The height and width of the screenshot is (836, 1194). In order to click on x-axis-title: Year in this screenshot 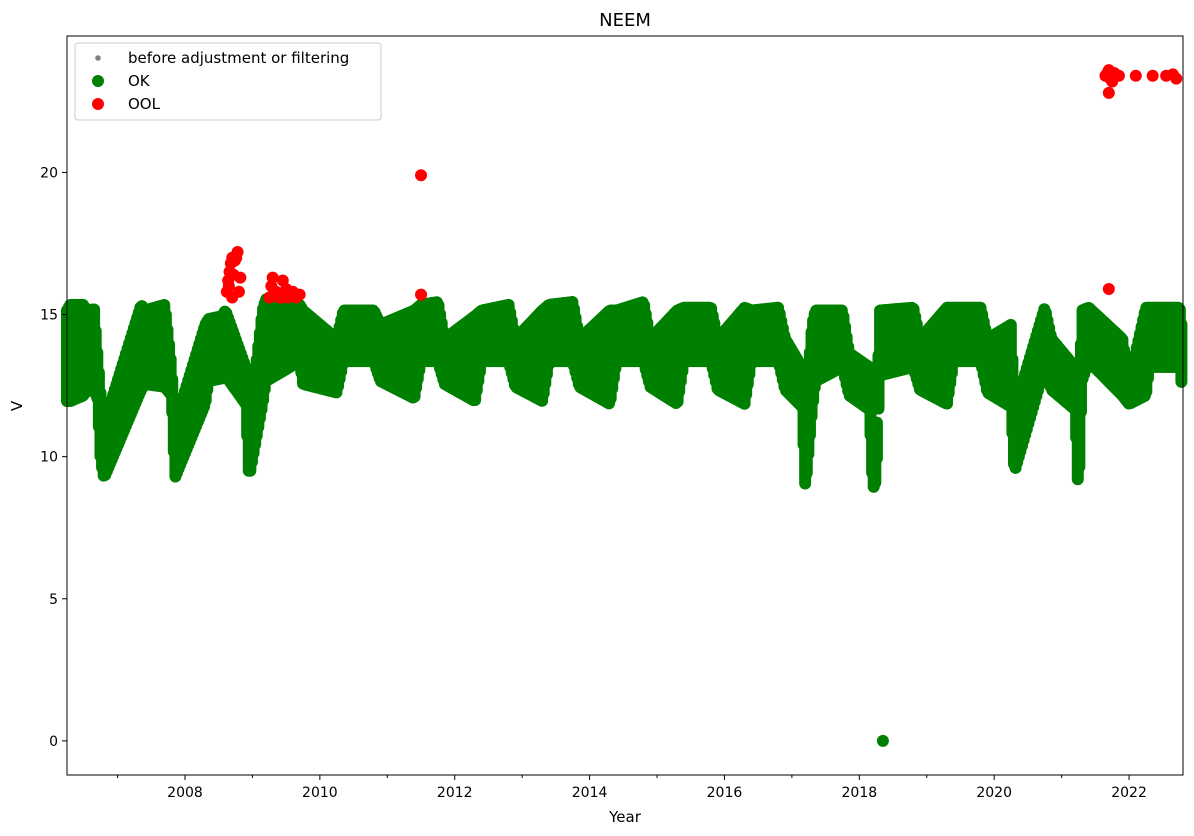, I will do `click(625, 817)`.